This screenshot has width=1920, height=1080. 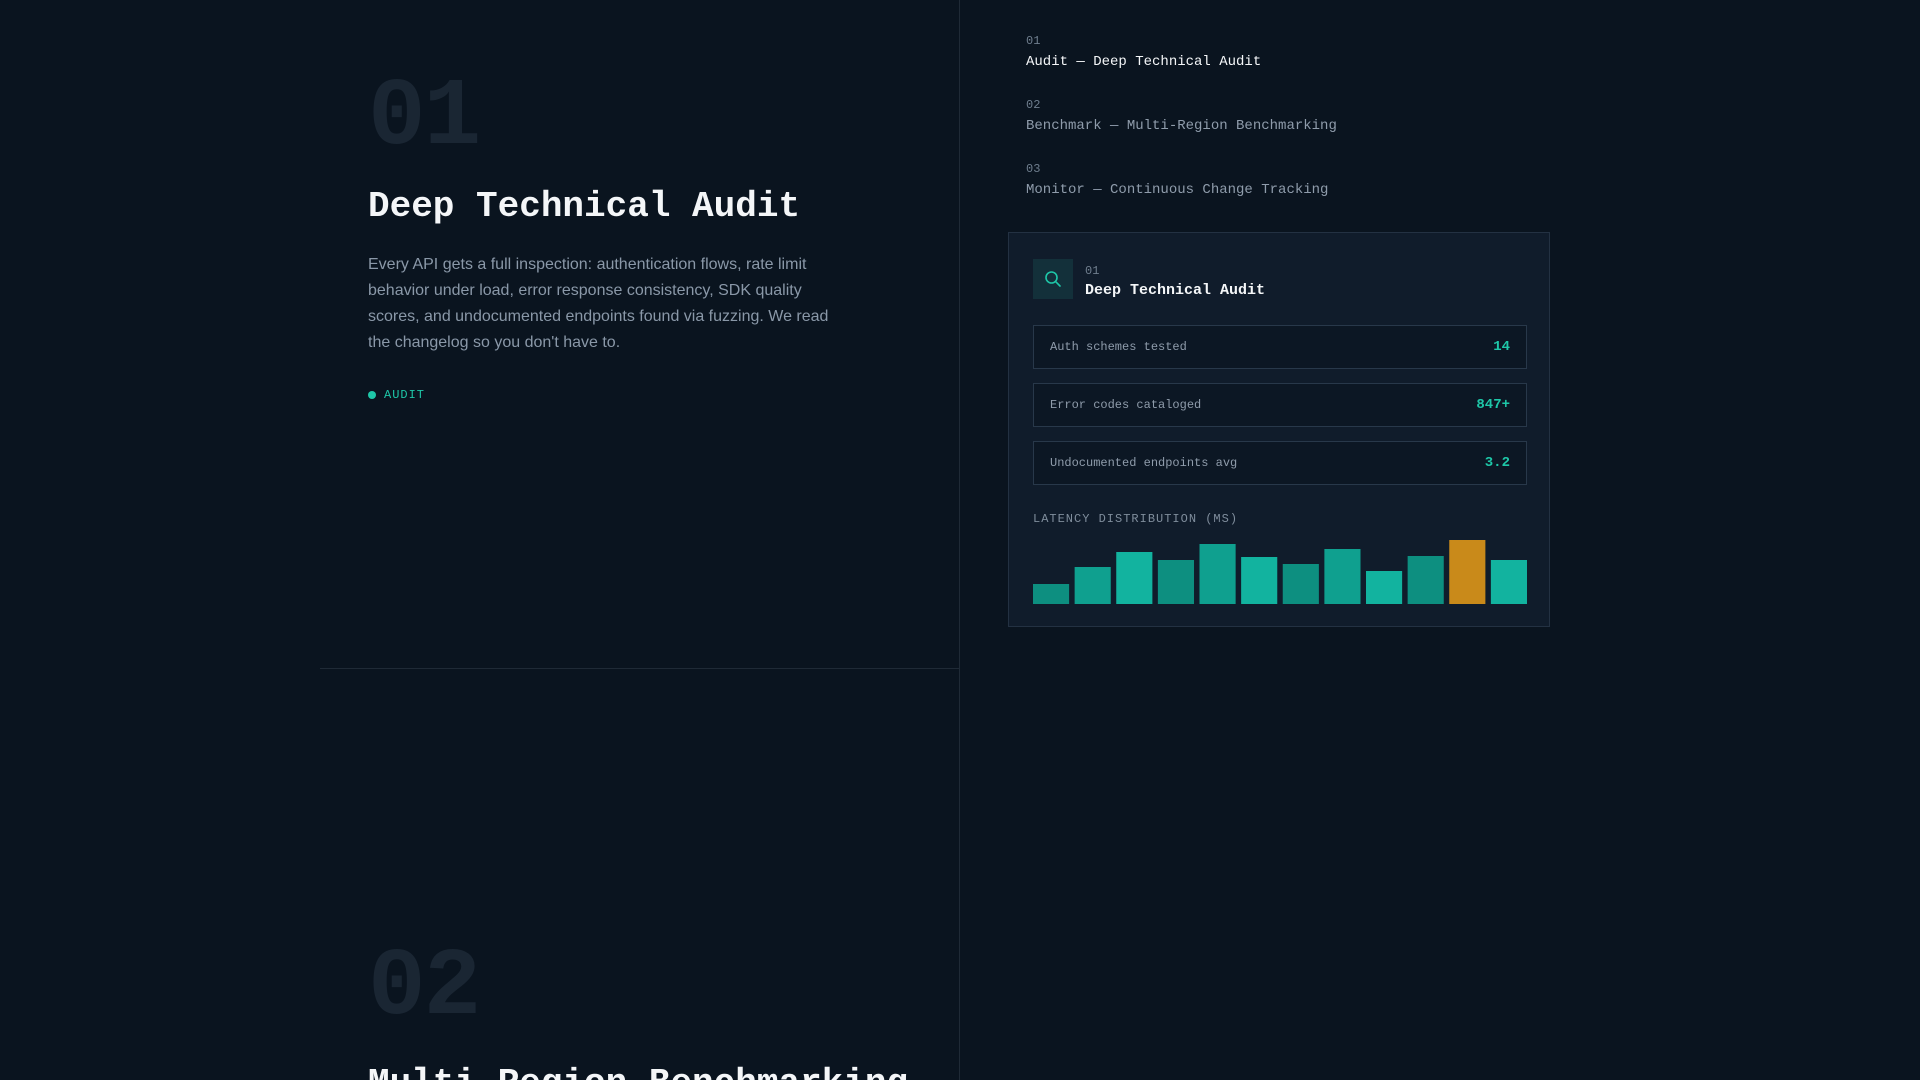 What do you see at coordinates (638, 1071) in the screenshot?
I see `section-title: Multi-Region Benchmarking` at bounding box center [638, 1071].